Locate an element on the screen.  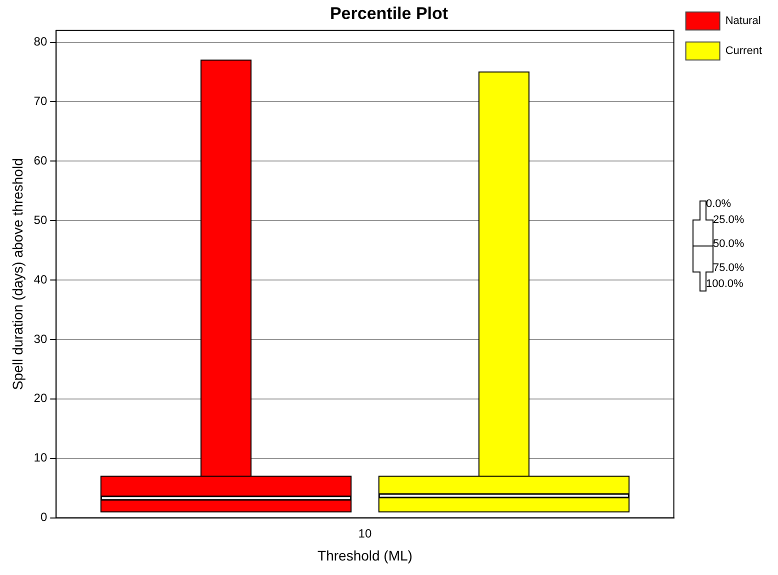
y-tick-label: 50 is located at coordinates (41, 219).